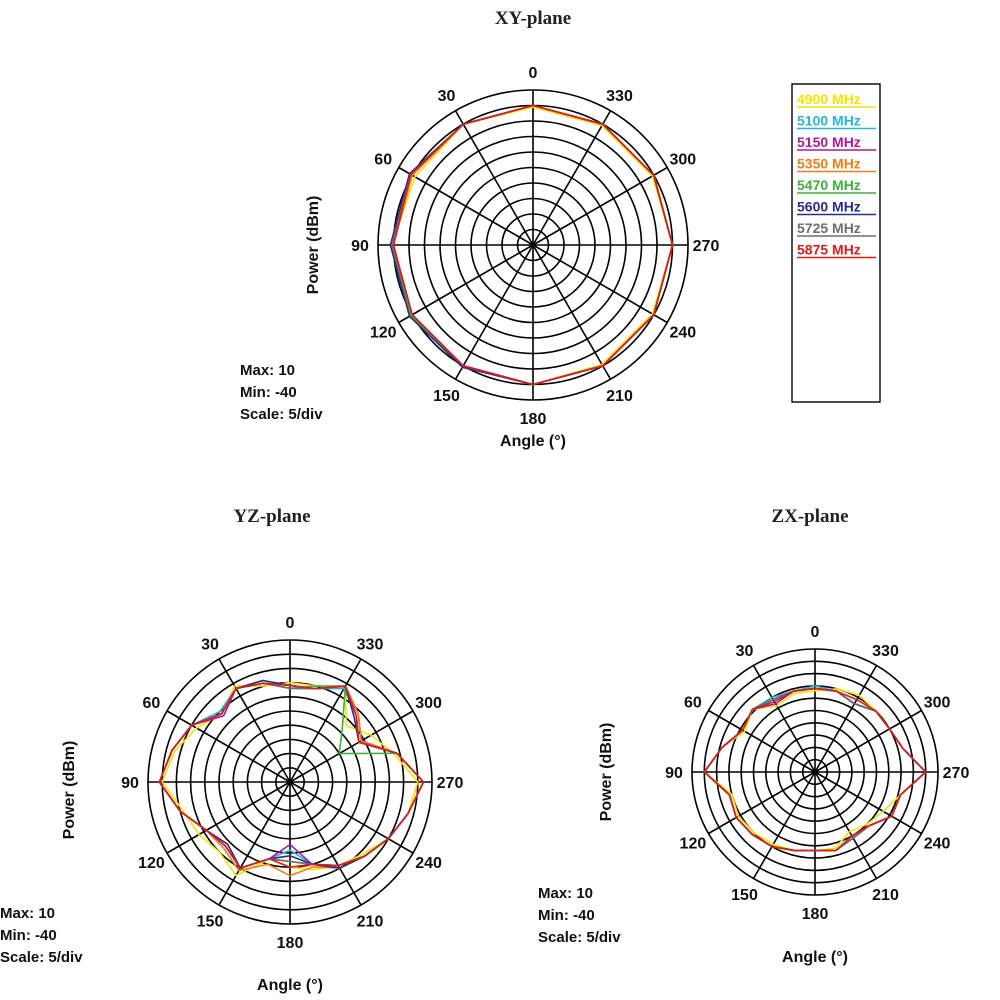 This screenshot has width=1000, height=1000. I want to click on legend-box, so click(836, 243).